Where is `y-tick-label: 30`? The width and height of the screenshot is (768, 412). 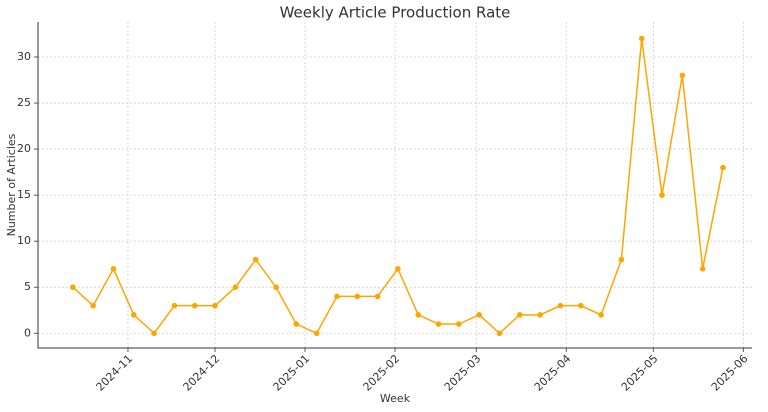
y-tick-label: 30 is located at coordinates (24, 56).